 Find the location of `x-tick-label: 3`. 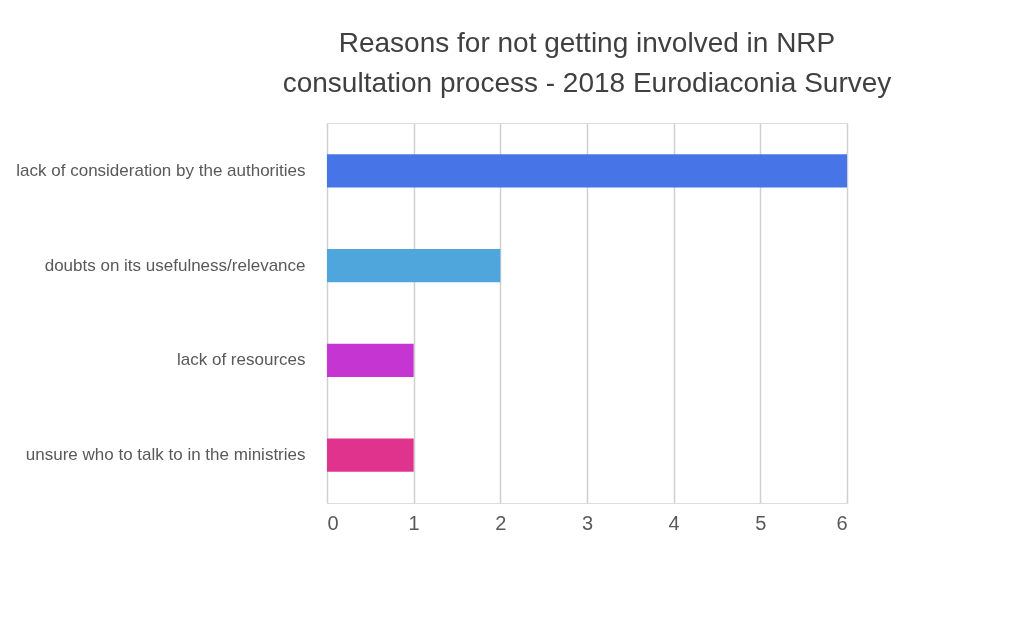

x-tick-label: 3 is located at coordinates (587, 522).